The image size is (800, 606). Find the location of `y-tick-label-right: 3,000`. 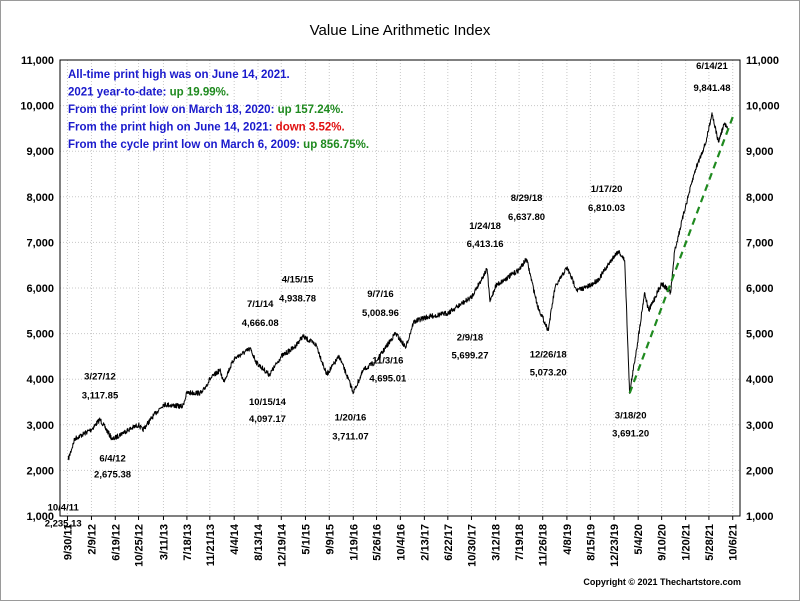

y-tick-label-right: 3,000 is located at coordinates (760, 426).